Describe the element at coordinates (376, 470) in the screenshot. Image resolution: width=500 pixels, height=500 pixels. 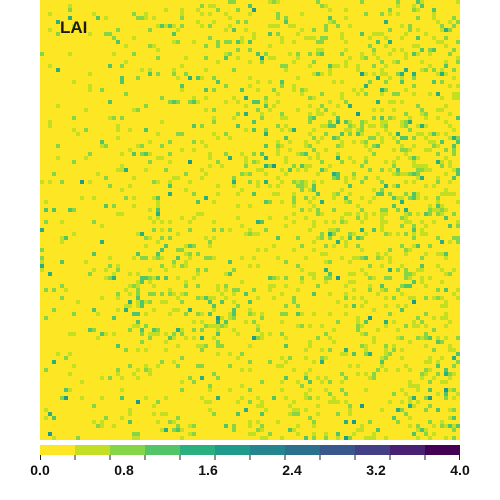
I see `colorbar-tick-label: 3.2` at that location.